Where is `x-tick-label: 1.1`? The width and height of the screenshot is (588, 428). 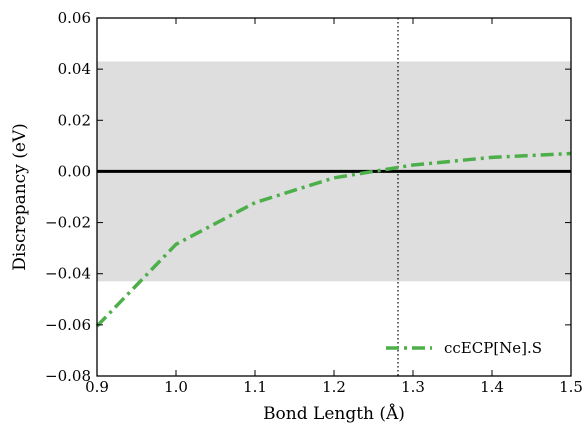 x-tick-label: 1.1 is located at coordinates (255, 387).